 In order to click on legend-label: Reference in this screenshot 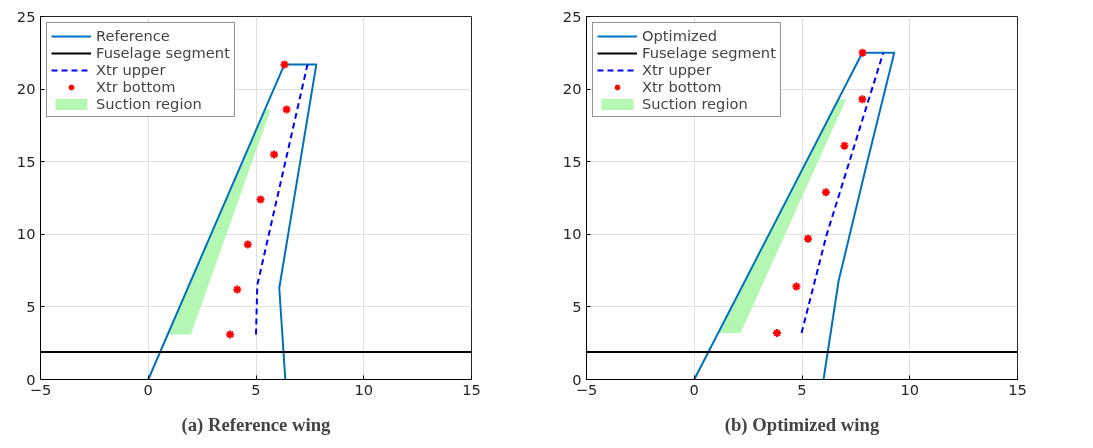, I will do `click(133, 35)`.